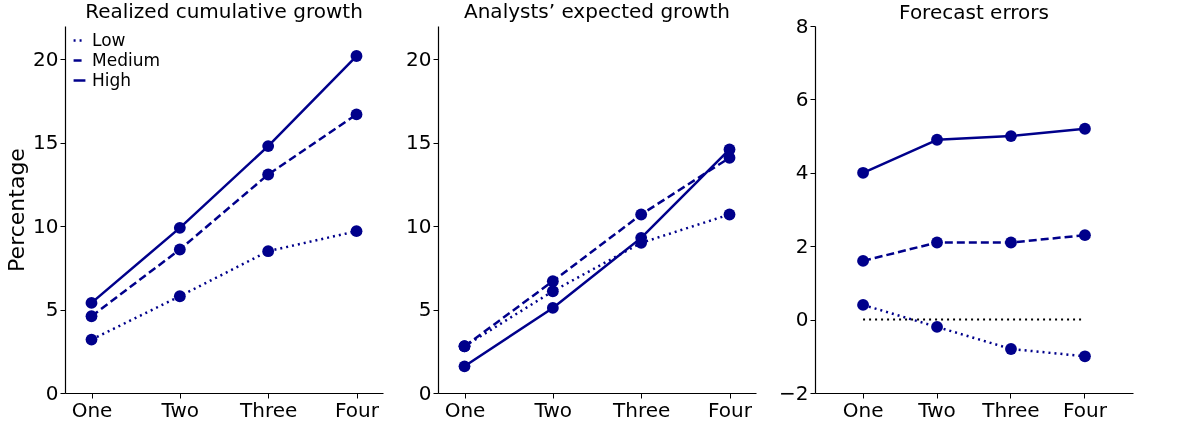  What do you see at coordinates (974, 12) in the screenshot?
I see `chart-title: Forecast errors` at bounding box center [974, 12].